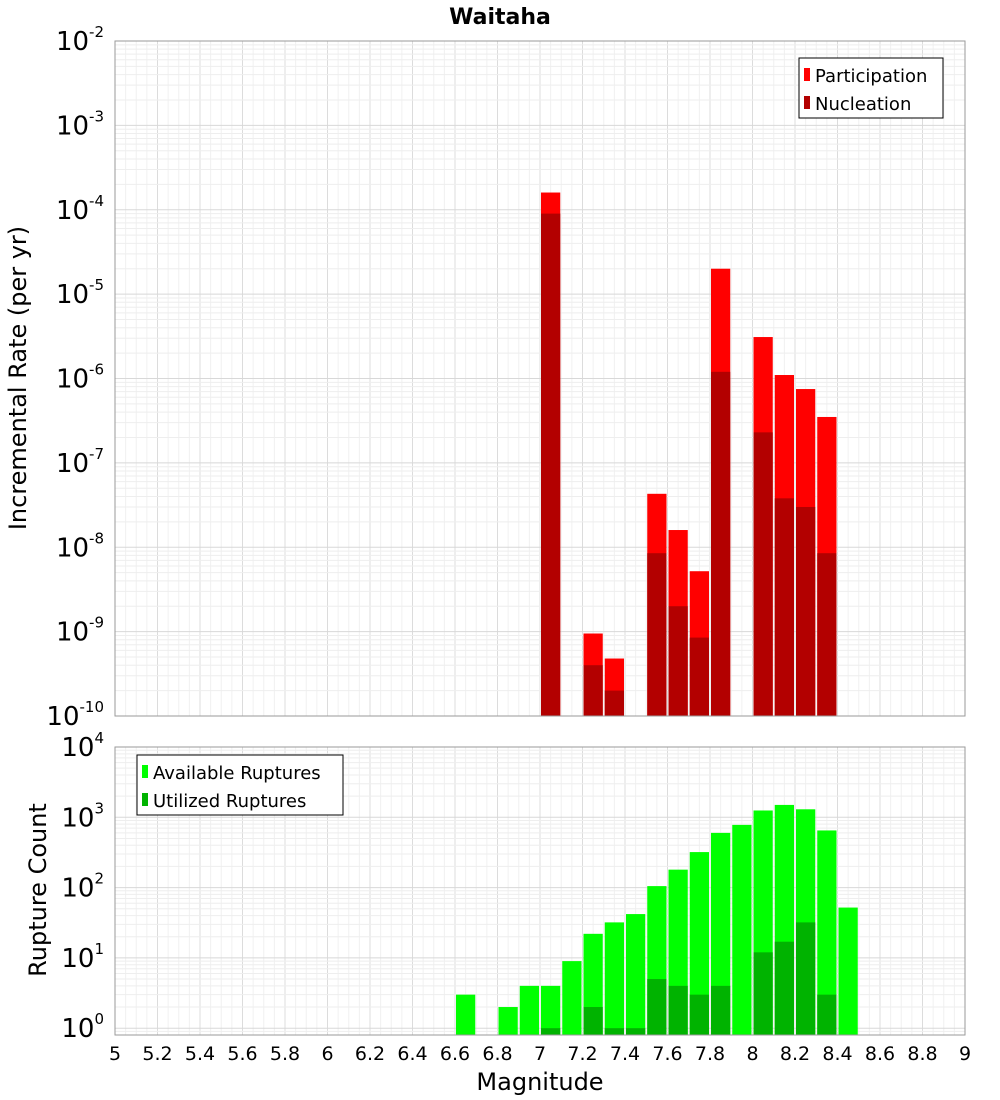 This screenshot has height=1100, width=1000. What do you see at coordinates (922, 1054) in the screenshot?
I see `x-tick-label: 8.8` at bounding box center [922, 1054].